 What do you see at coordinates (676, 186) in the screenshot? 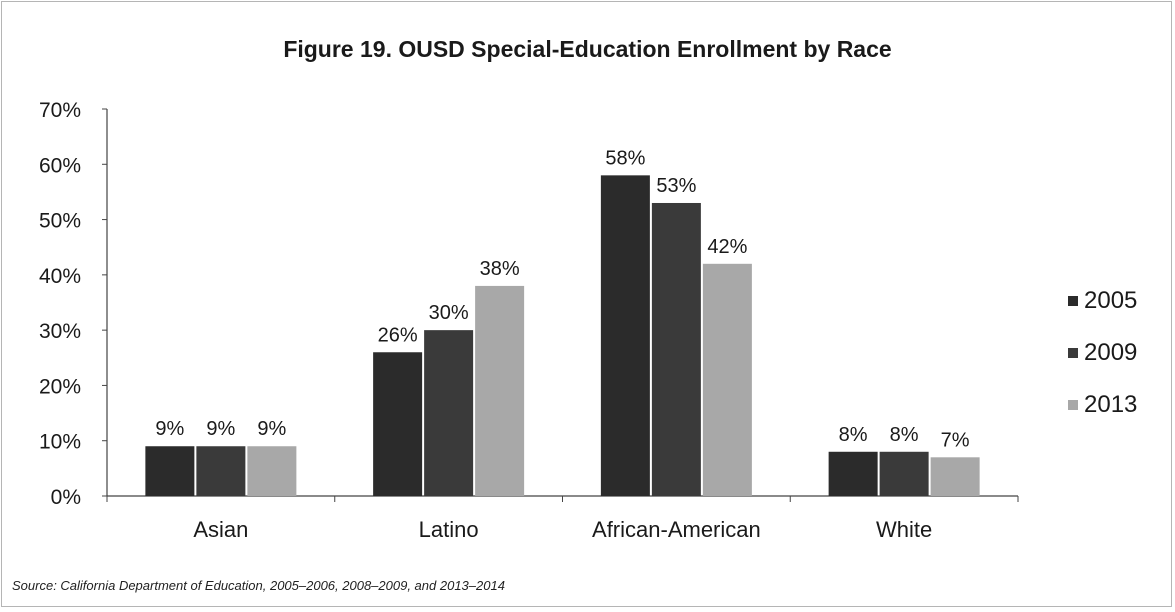
I see `data-label: 53%` at bounding box center [676, 186].